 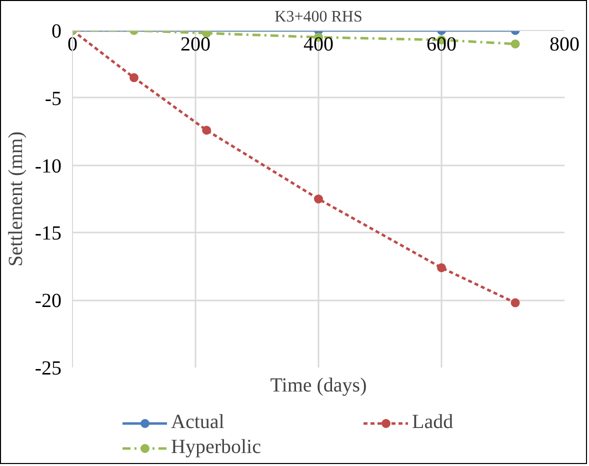 What do you see at coordinates (319, 45) in the screenshot?
I see `x-tick-label: 400` at bounding box center [319, 45].